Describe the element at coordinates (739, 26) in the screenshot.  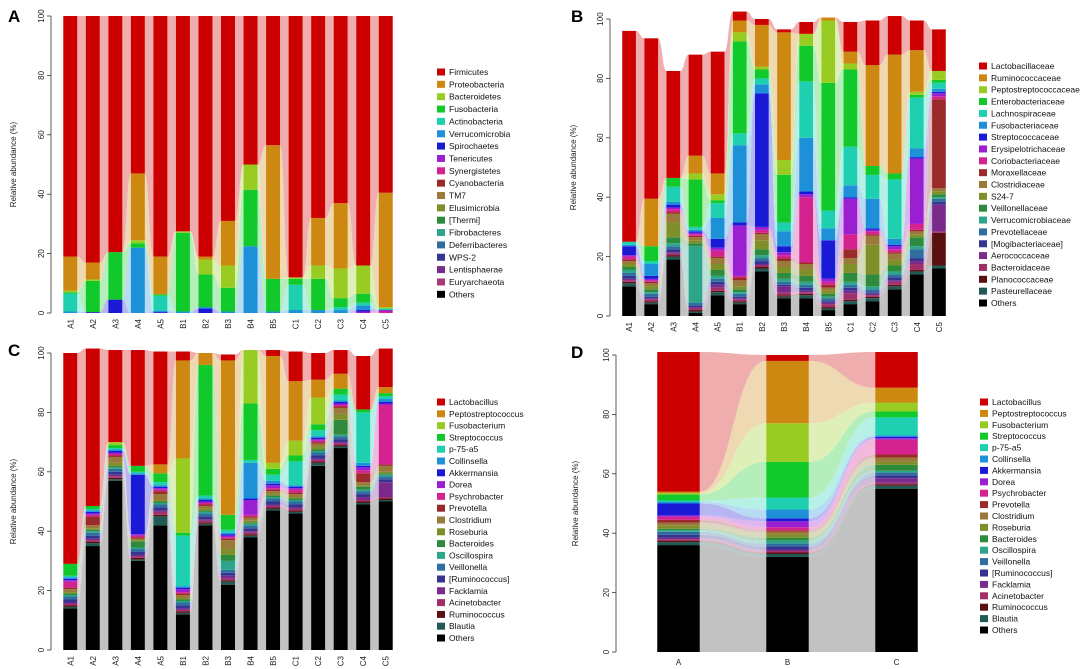
I see `segment-ruminococcaceae` at that location.